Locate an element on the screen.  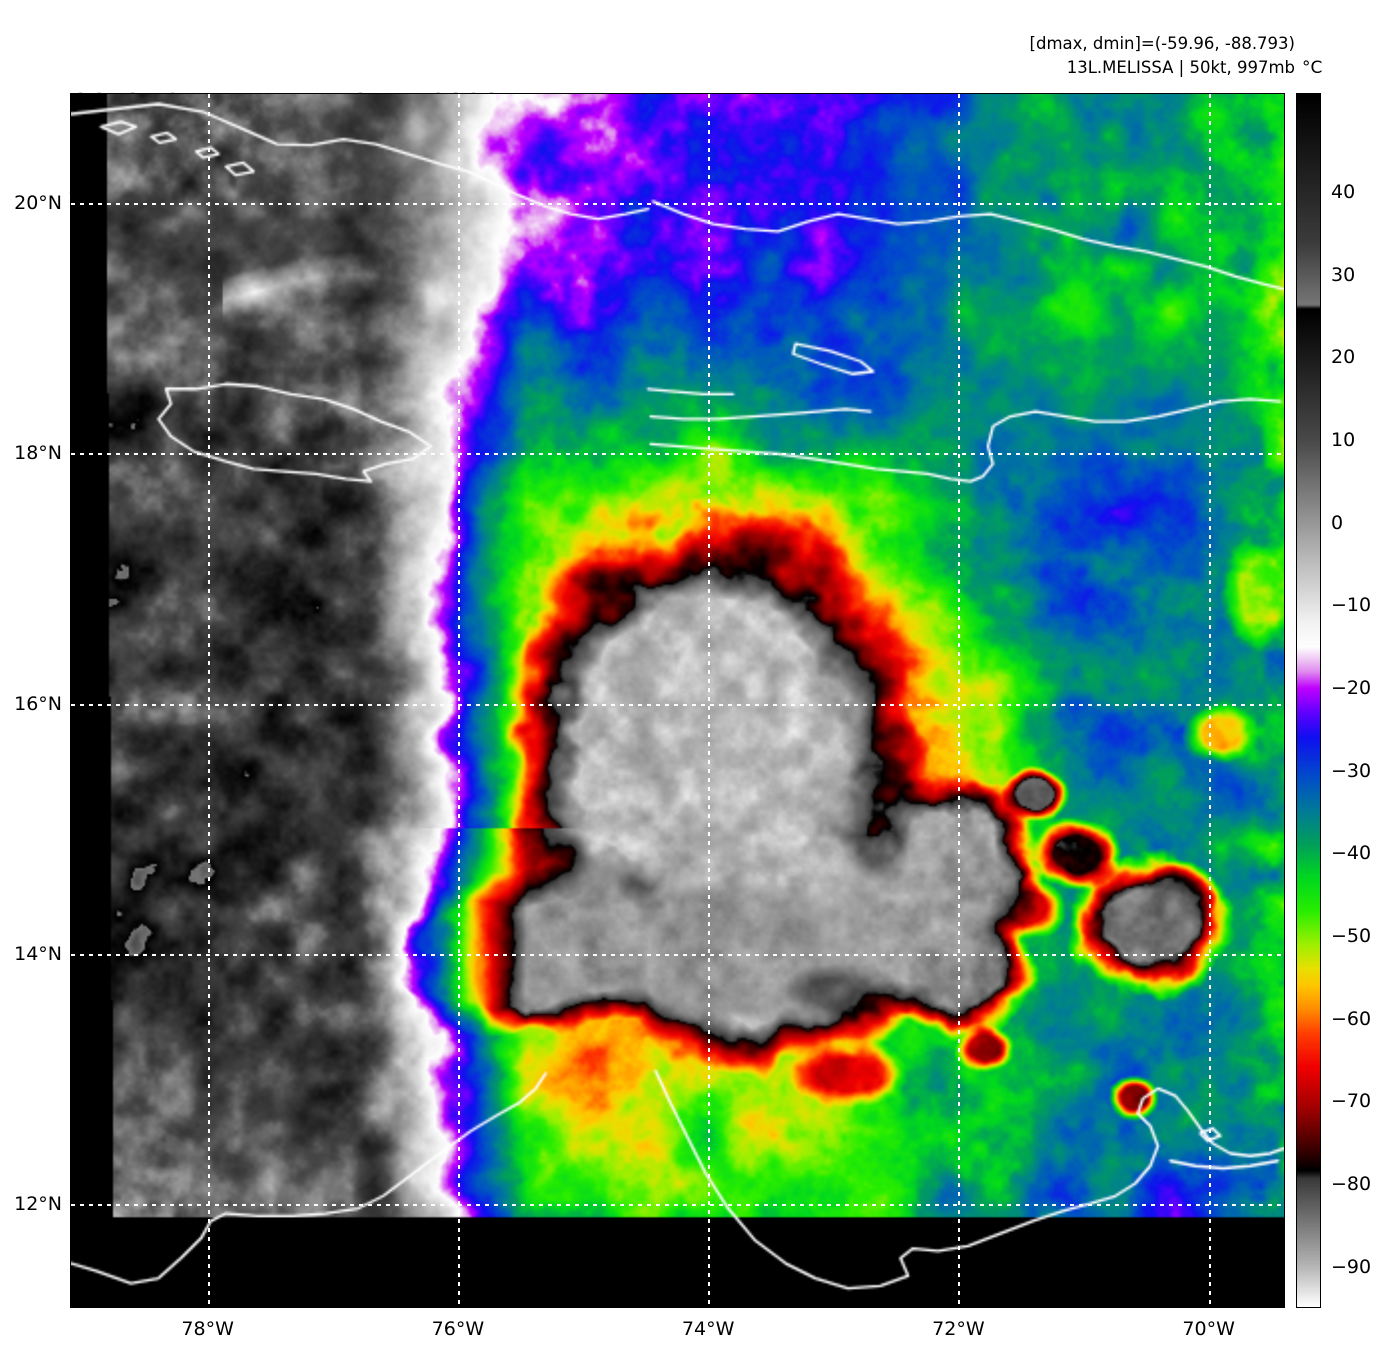
colorbar-tick-minus90: −90 is located at coordinates (1351, 1266).